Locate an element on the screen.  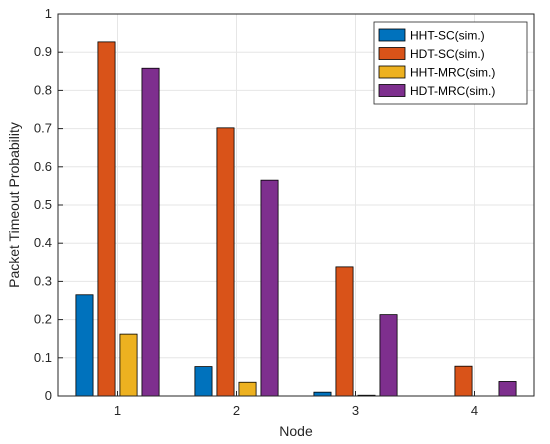
y-tick-label: 0.8 is located at coordinates (43, 89).